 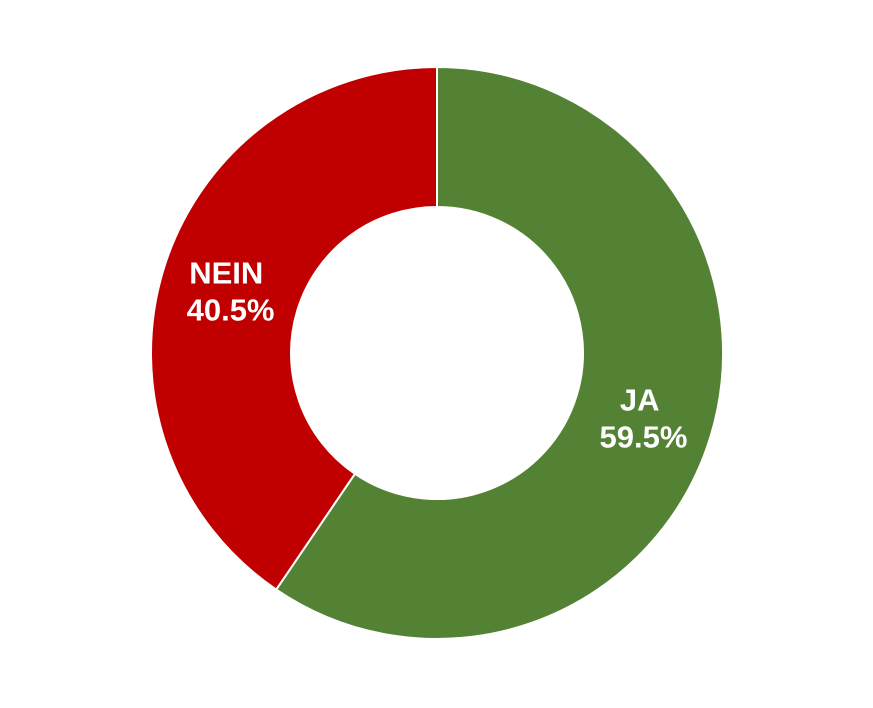 I want to click on slice-label-ja: JA 59.5%, so click(x=643, y=419).